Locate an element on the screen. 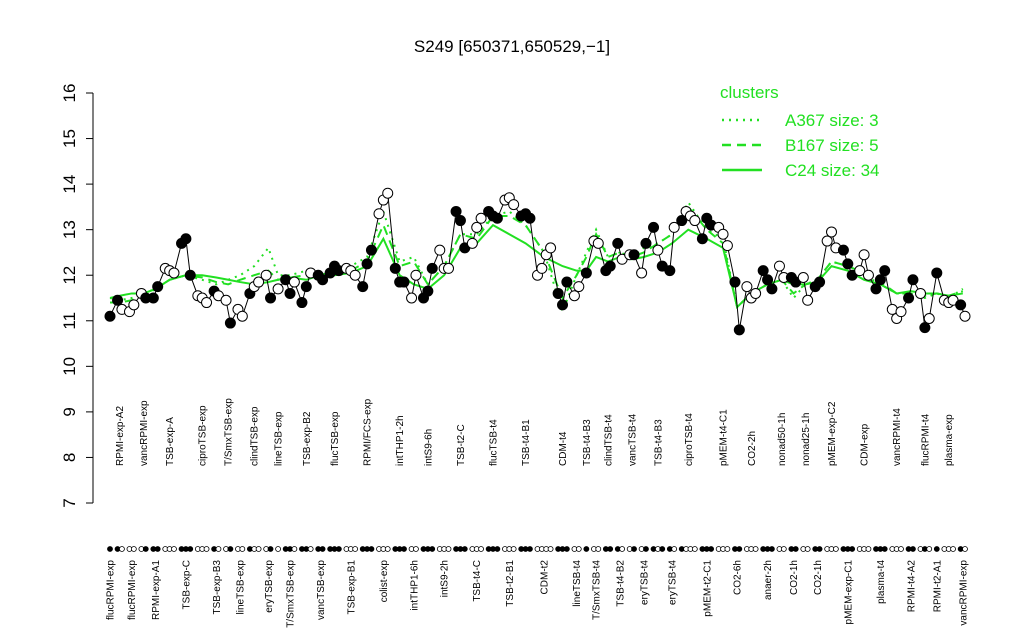  x-group-label: nonad25-1h is located at coordinates (806, 439).